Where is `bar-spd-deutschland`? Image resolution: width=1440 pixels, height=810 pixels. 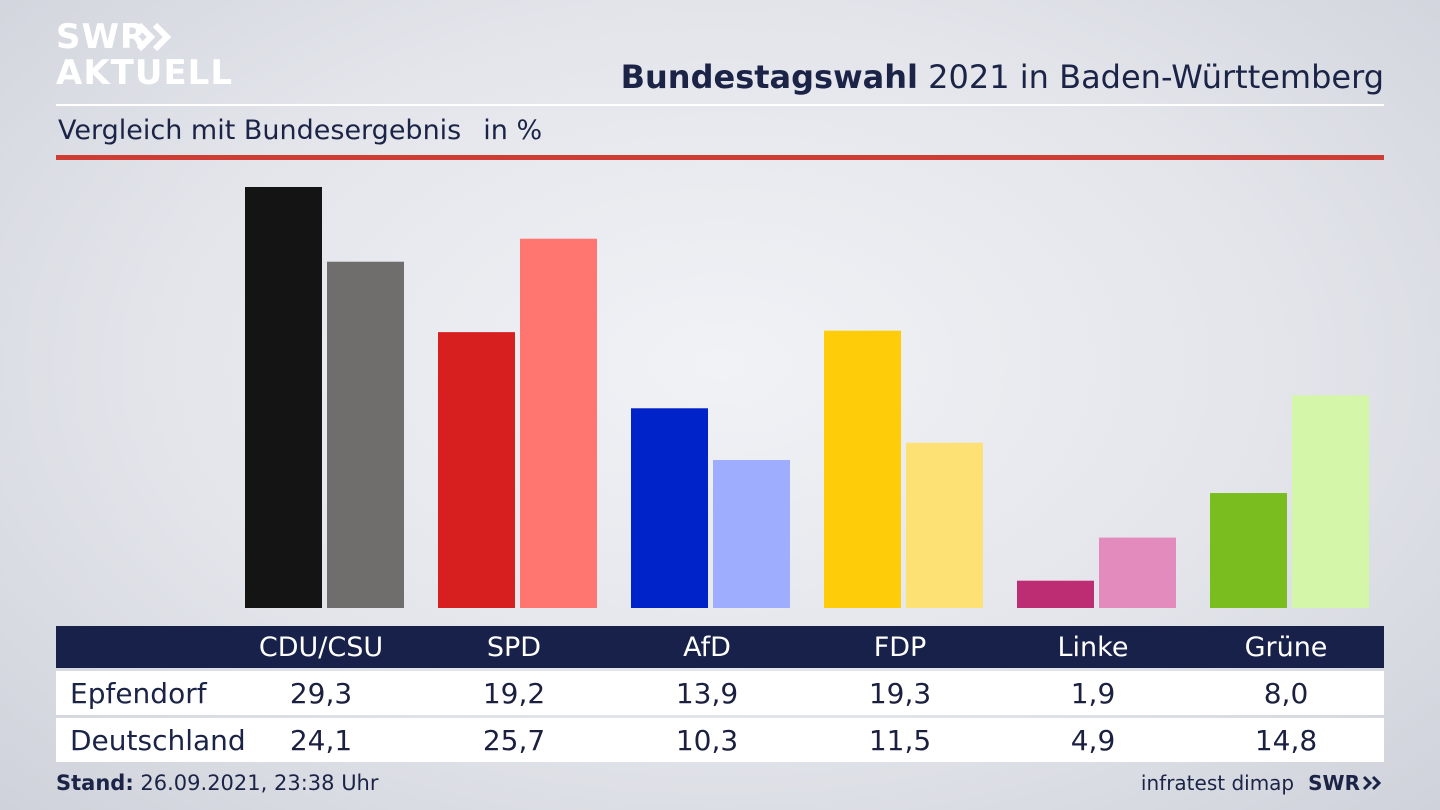
bar-spd-deutschland is located at coordinates (558, 423).